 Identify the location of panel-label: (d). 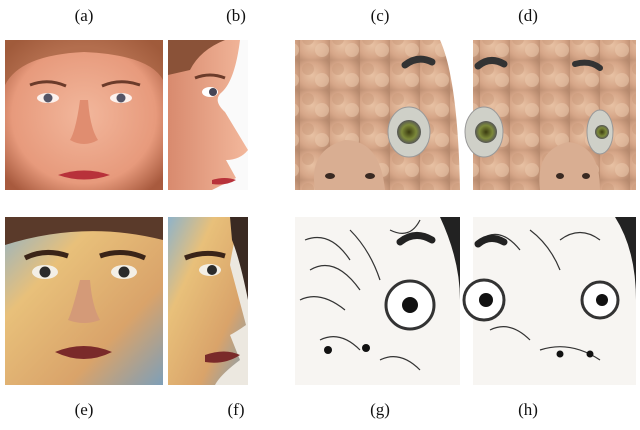
(528, 15).